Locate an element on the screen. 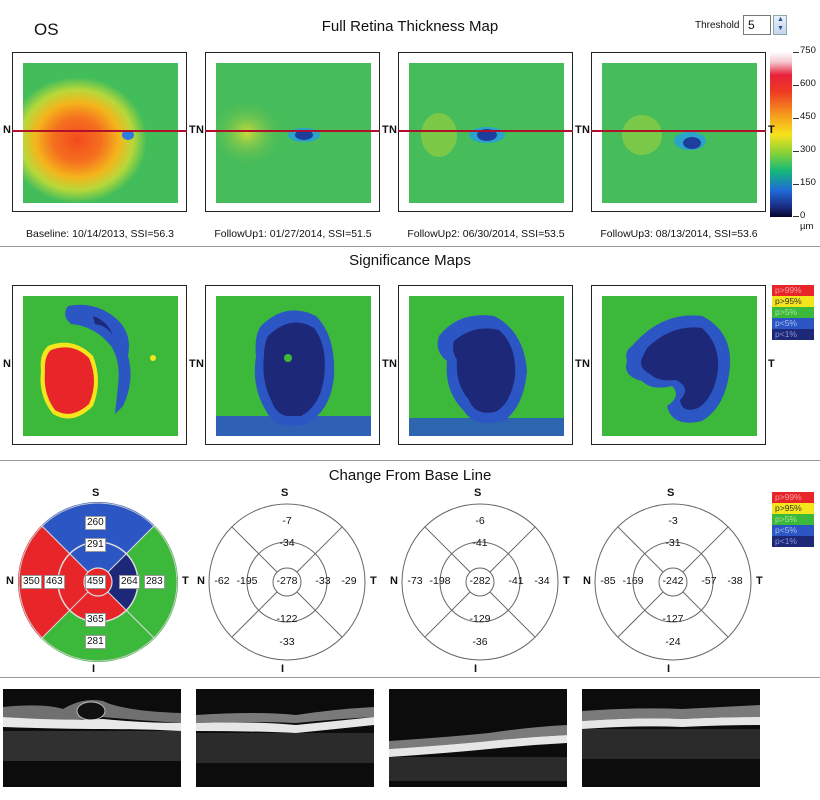 The width and height of the screenshot is (820, 800). etdrs-grid-followup3 is located at coordinates (673, 582).